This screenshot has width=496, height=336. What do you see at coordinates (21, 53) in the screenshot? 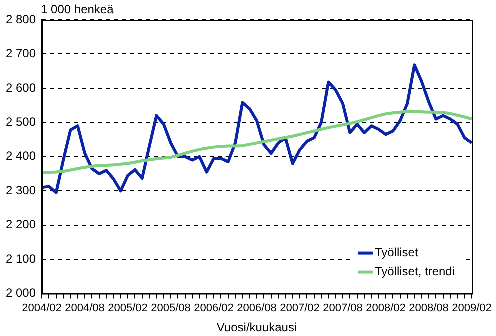
I see `y-tick-label: 2 700` at bounding box center [21, 53].